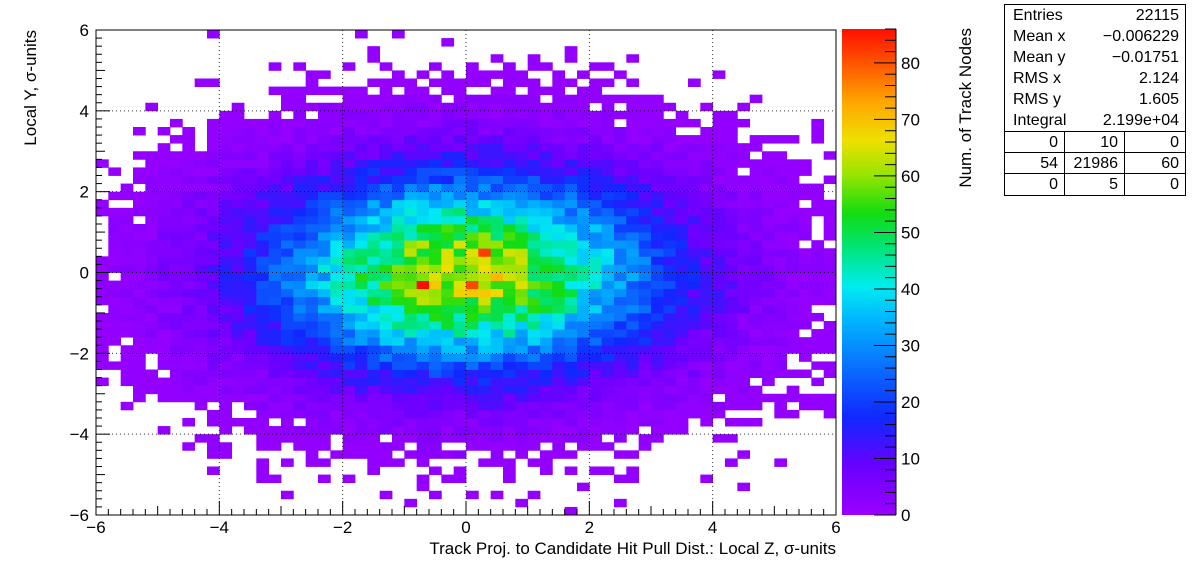 The image size is (1196, 572). What do you see at coordinates (910, 119) in the screenshot?
I see `z-tick-label: 70` at bounding box center [910, 119].